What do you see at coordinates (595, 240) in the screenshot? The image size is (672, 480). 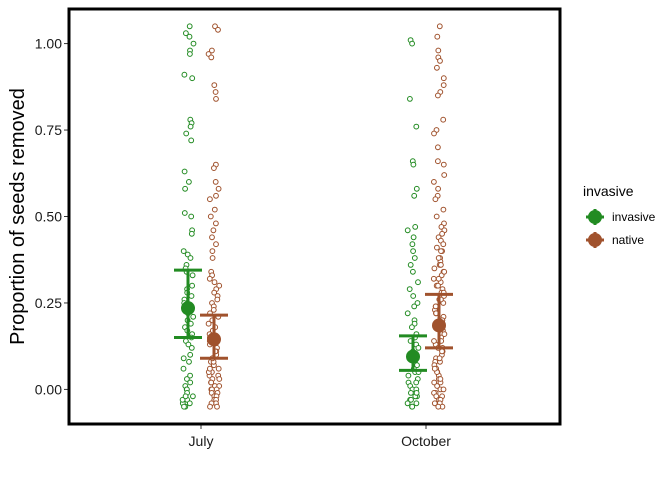 I see `legend-key-dot` at bounding box center [595, 240].